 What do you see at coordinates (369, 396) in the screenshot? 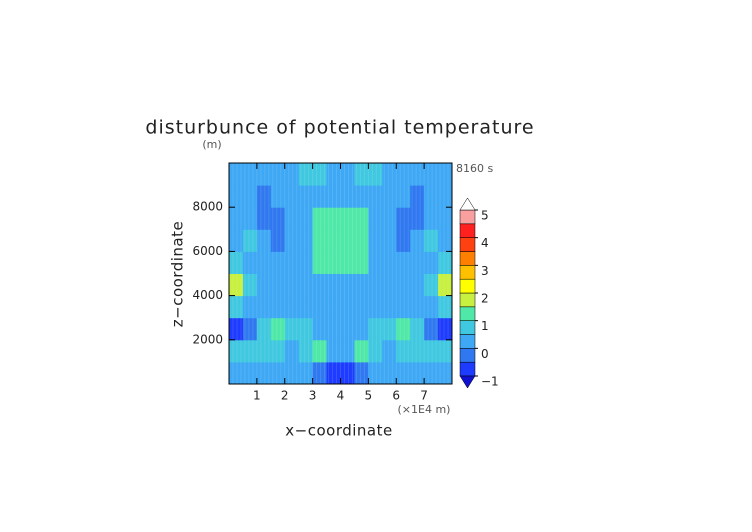
I see `x-tick-label: 5` at bounding box center [369, 396].